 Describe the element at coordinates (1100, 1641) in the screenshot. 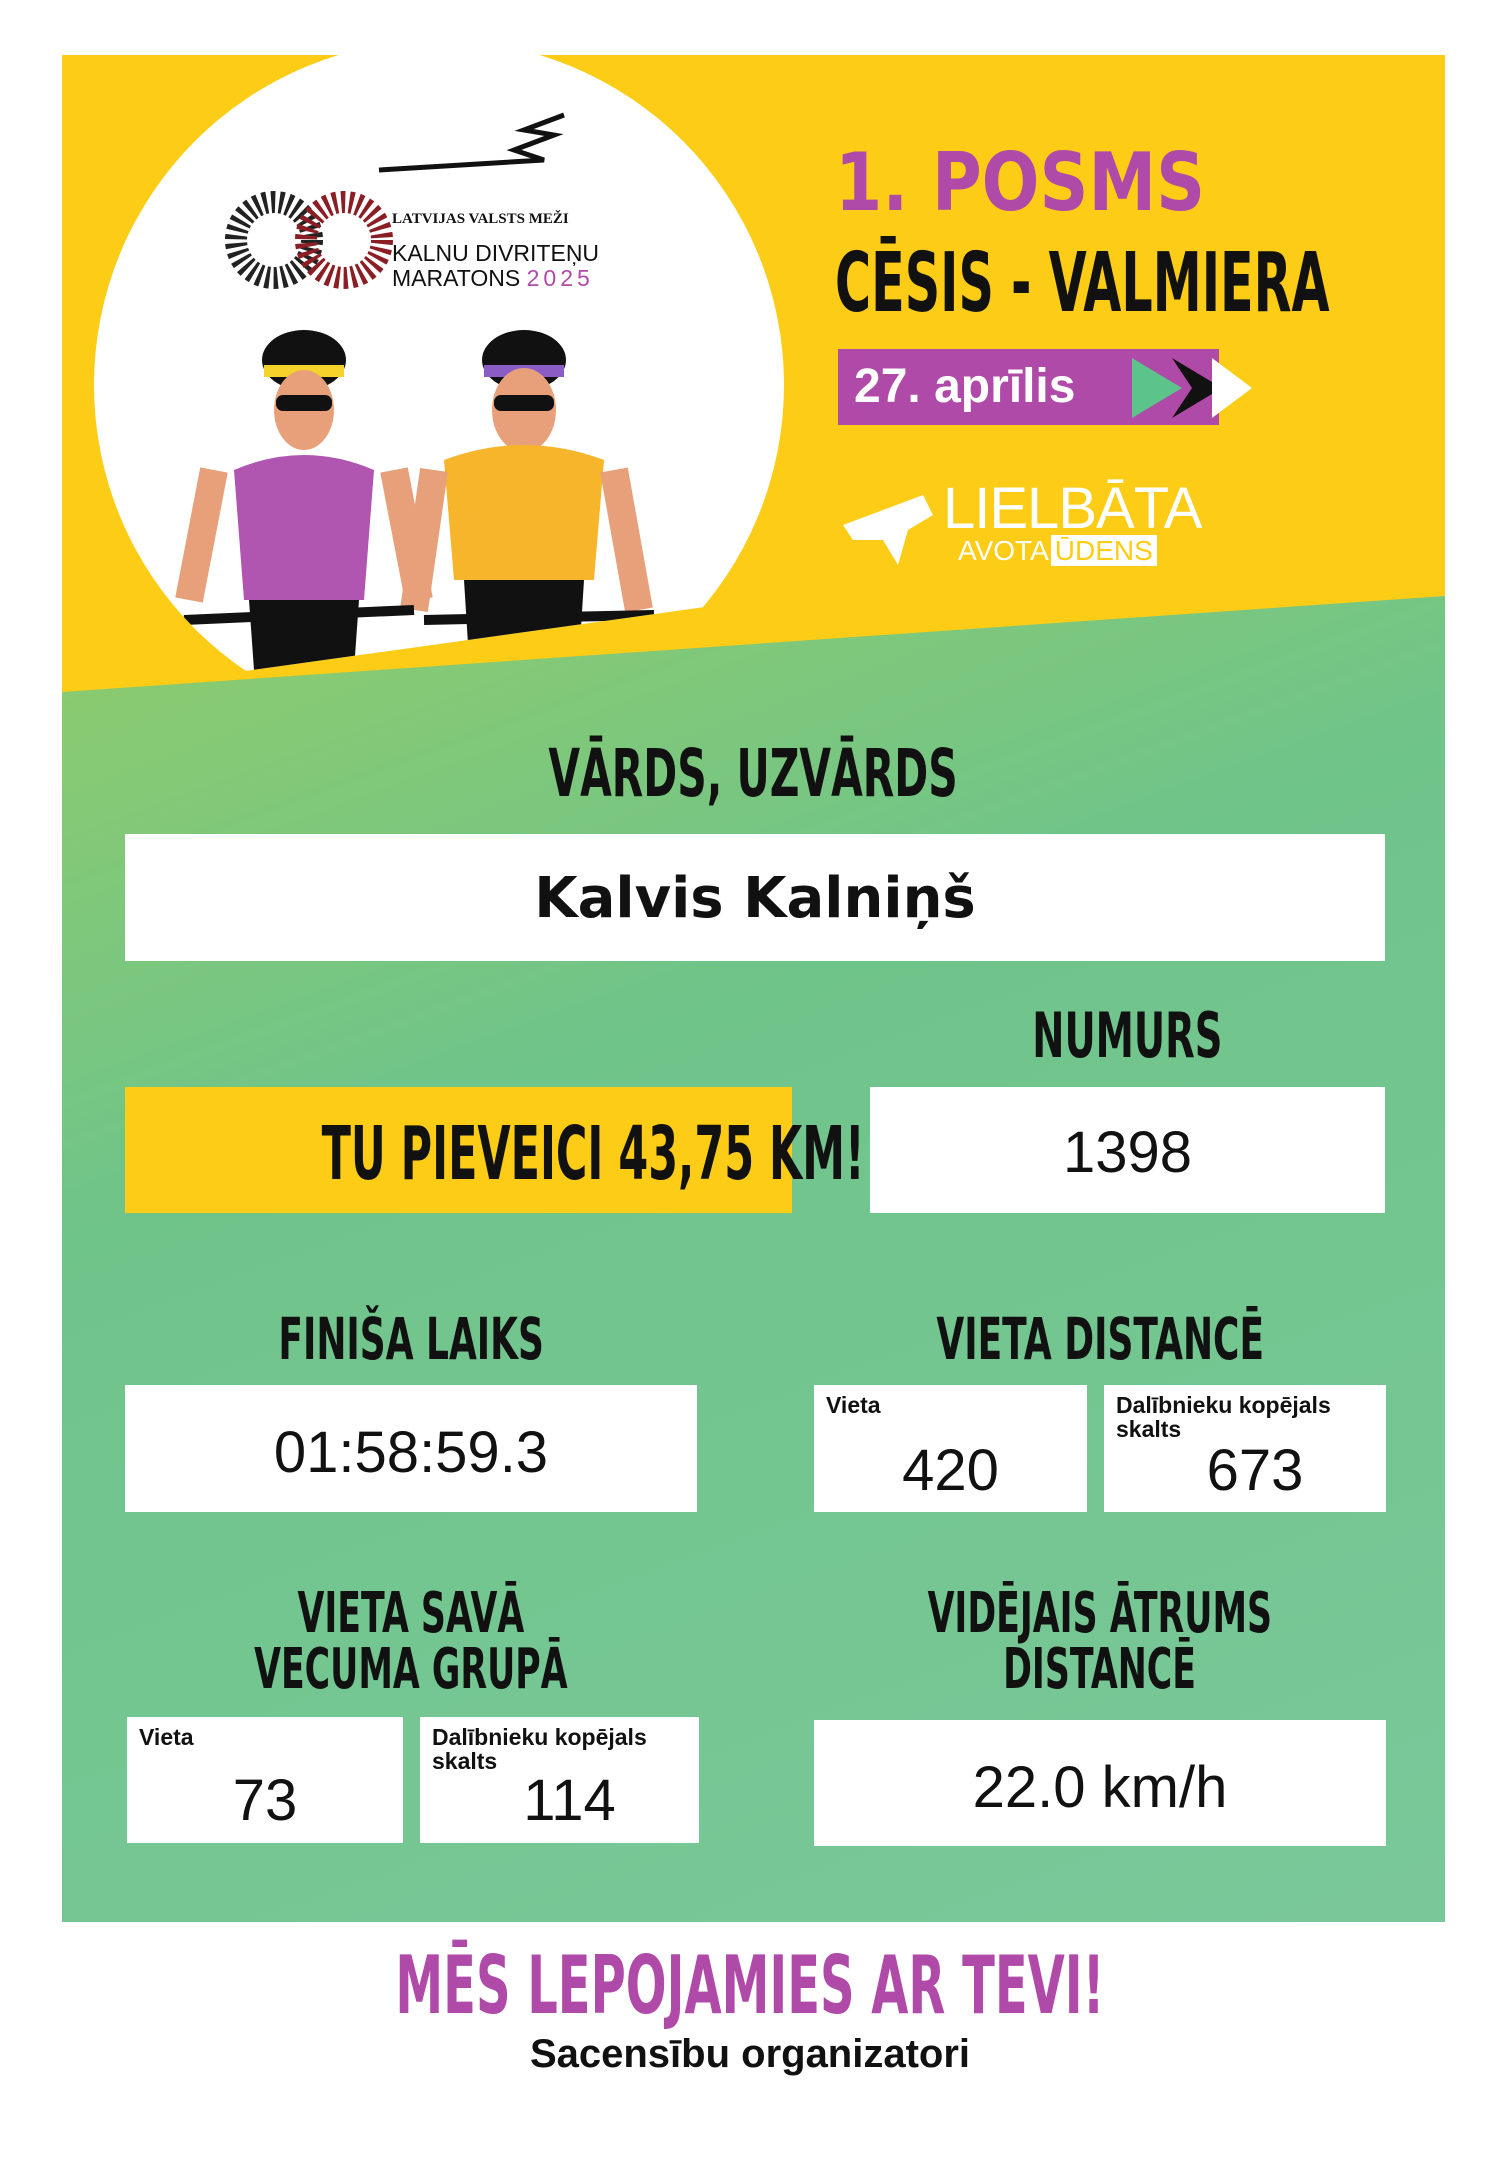

I see `speed-label: VIDĒJAIS ĀTRUMS DISTANCĒ` at that location.